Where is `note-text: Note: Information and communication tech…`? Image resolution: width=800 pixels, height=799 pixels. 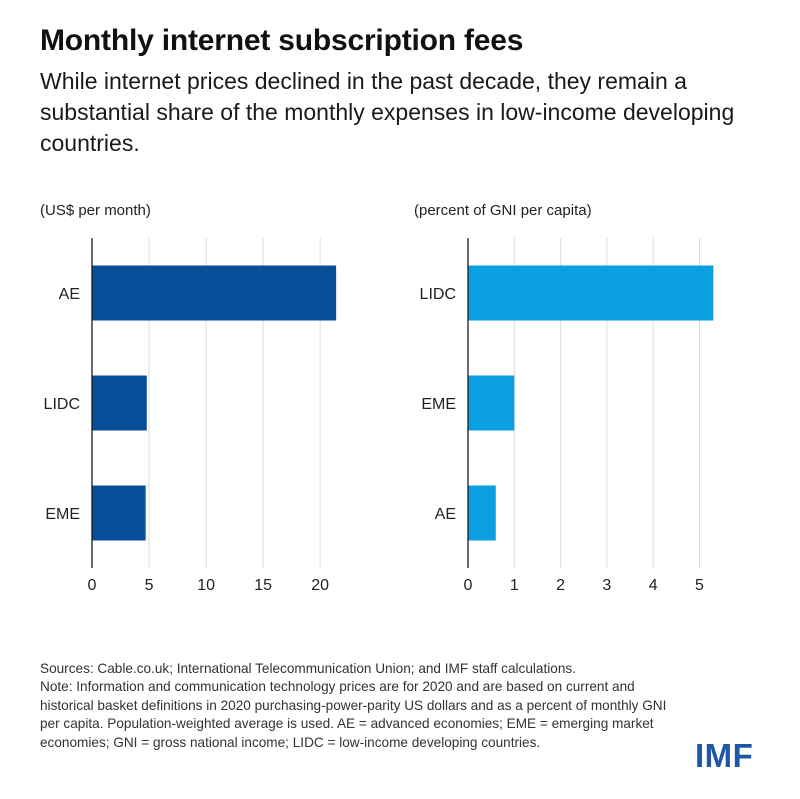 note-text: Note: Information and communication tech… is located at coordinates (353, 714).